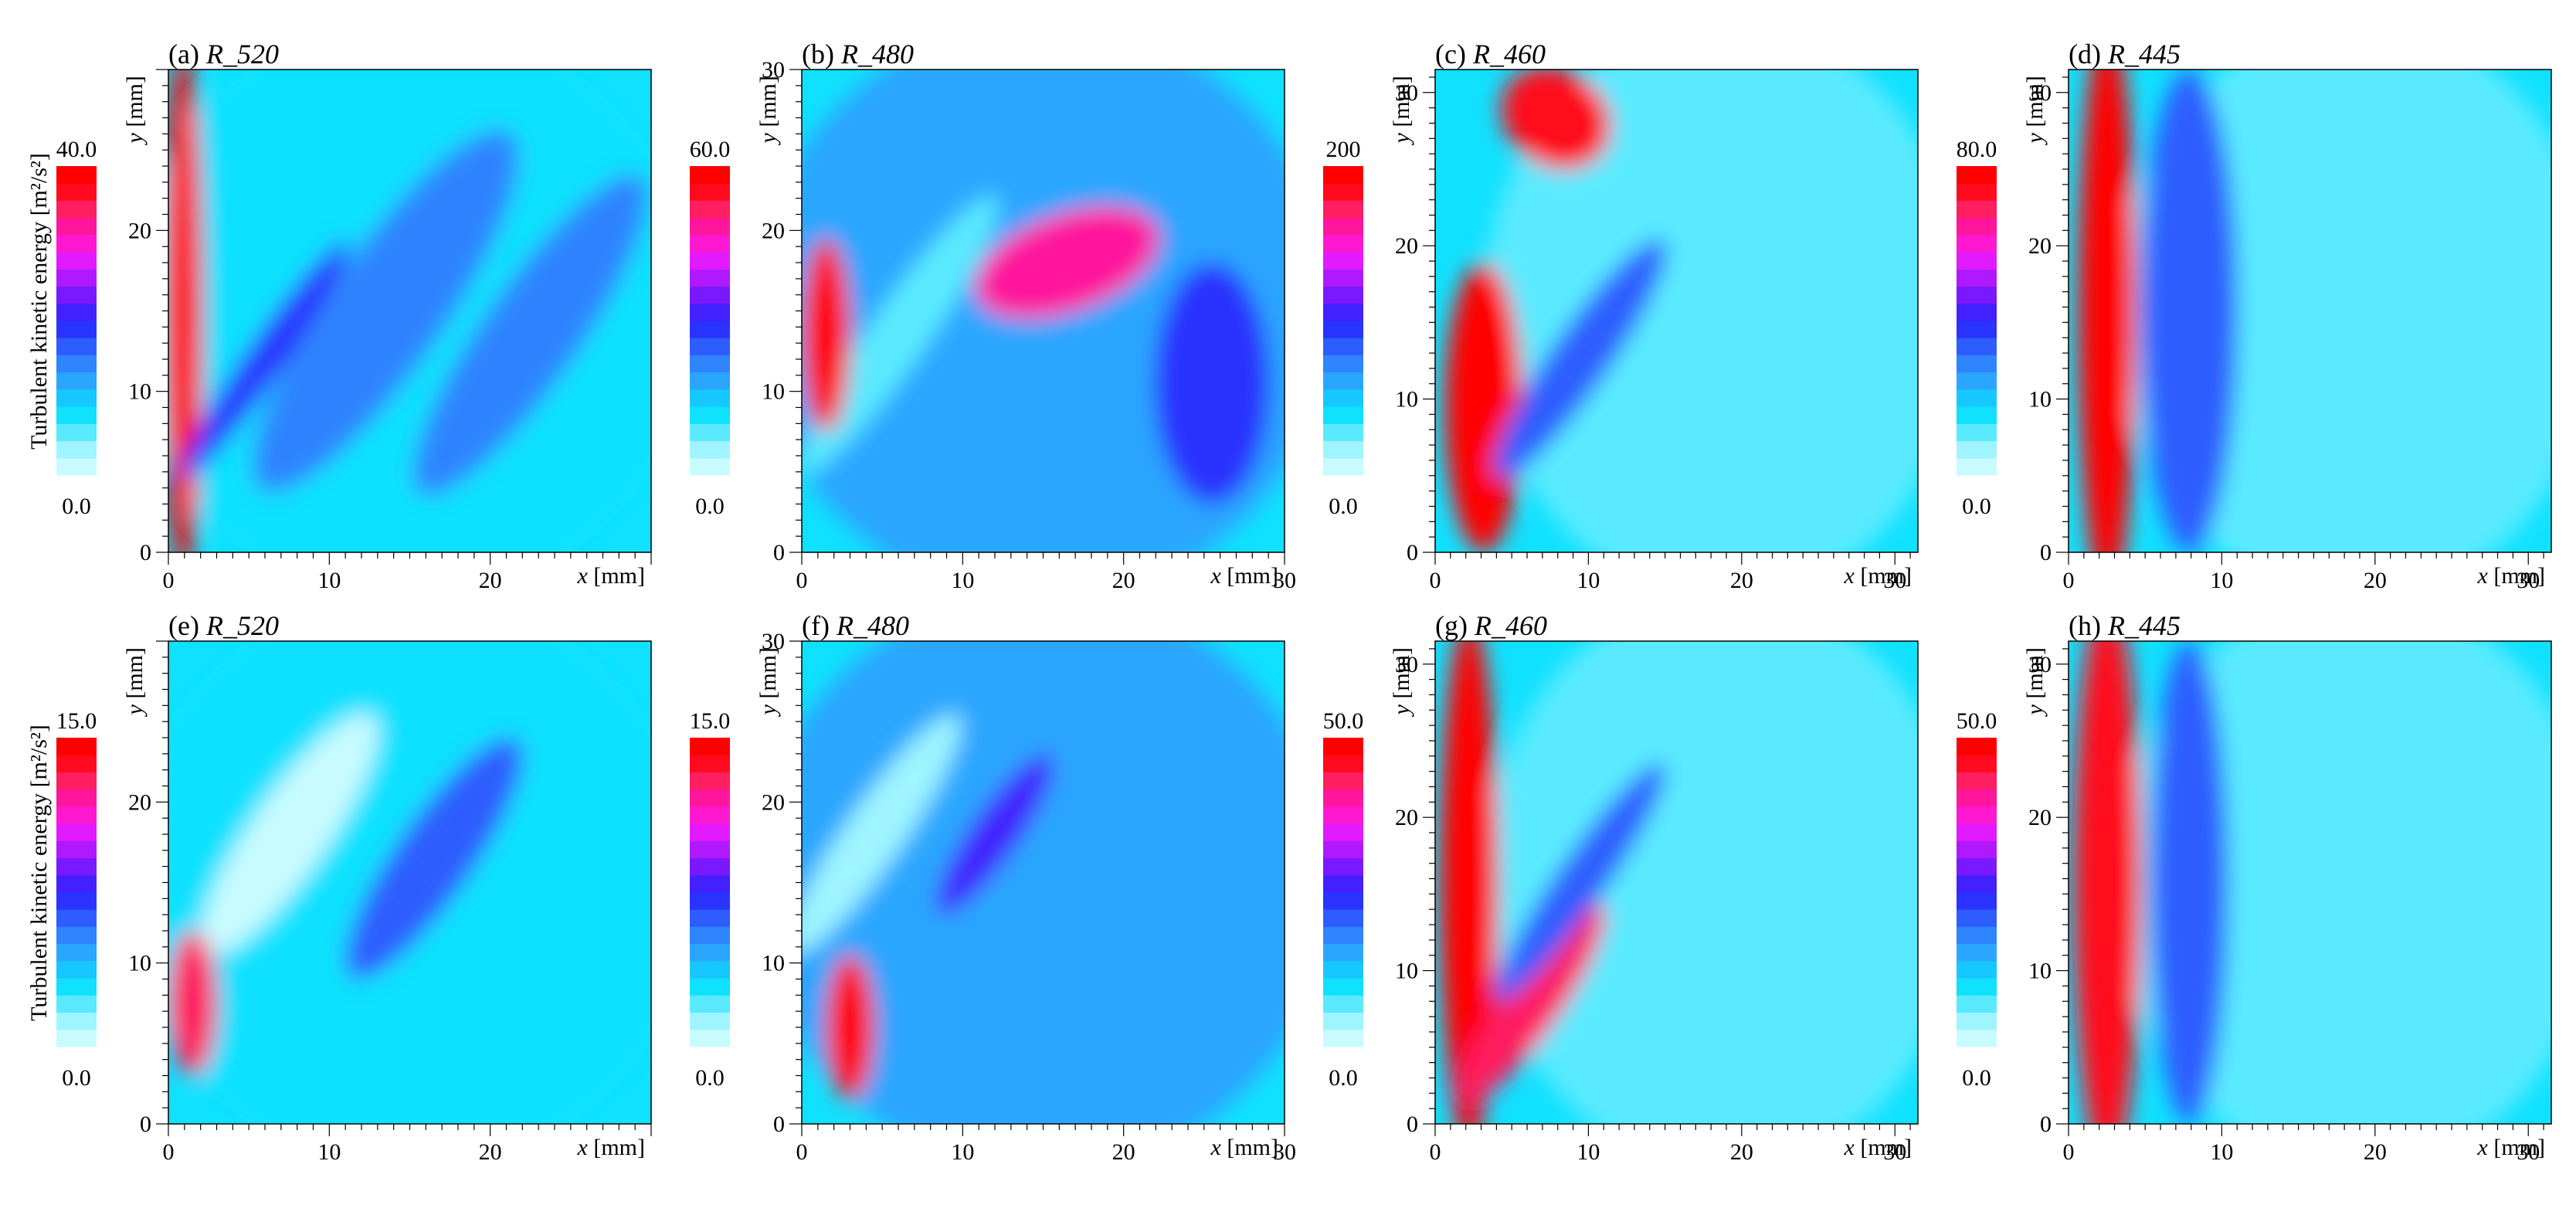 Image resolution: width=2576 pixels, height=1205 pixels. I want to click on panel-label: (e), so click(187, 625).